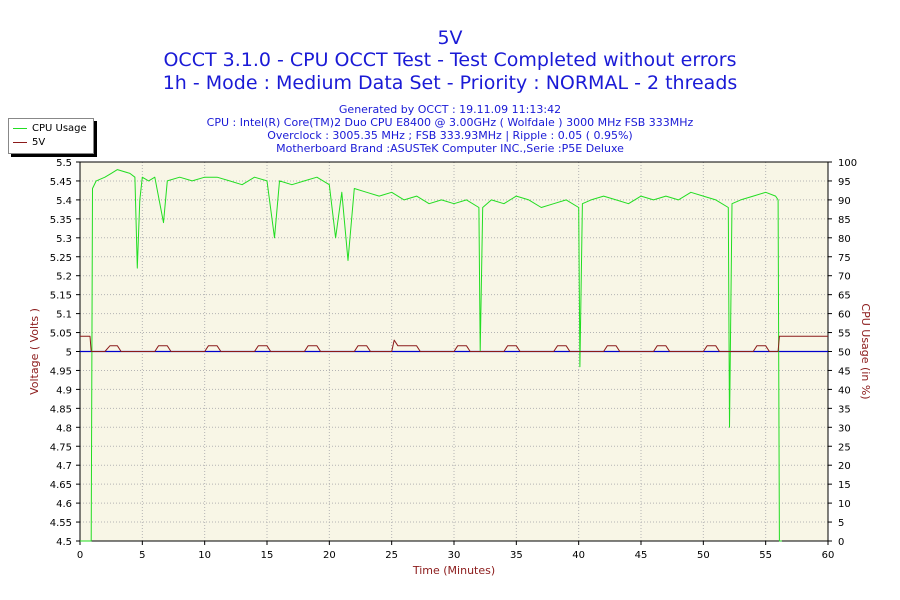 The image size is (900, 600). Describe the element at coordinates (865, 351) in the screenshot. I see `y-right-axis-label: CPU Usage (in %)` at that location.